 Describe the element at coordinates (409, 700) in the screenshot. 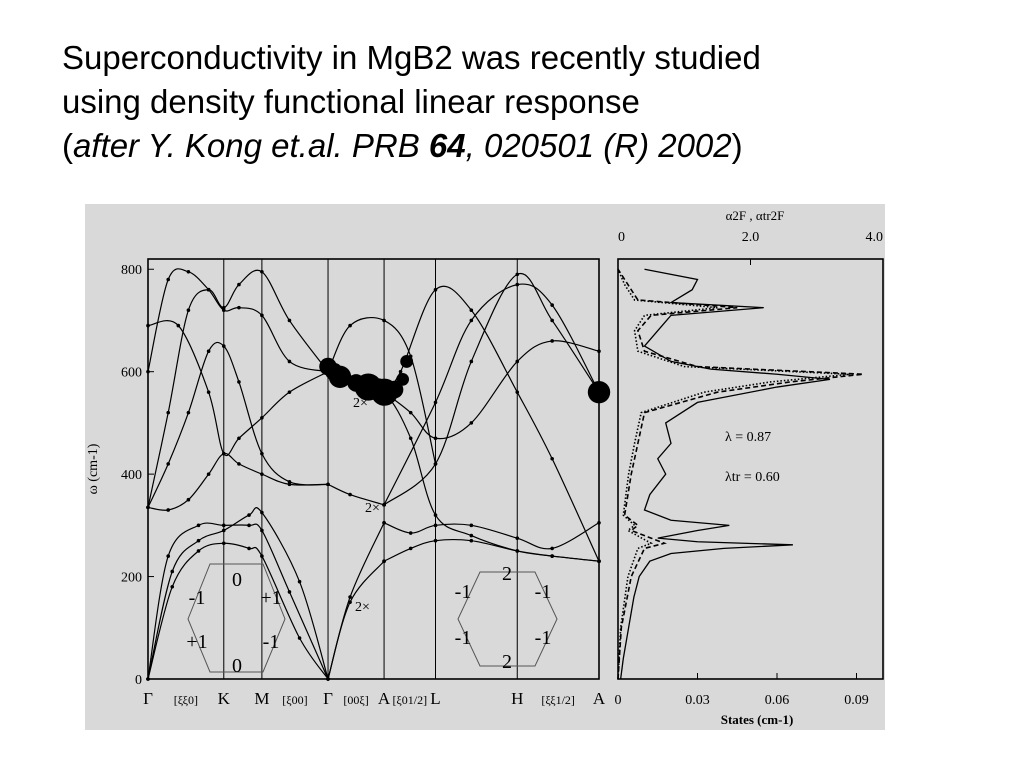

I see `x-segment-label: [ξ01/2]` at that location.